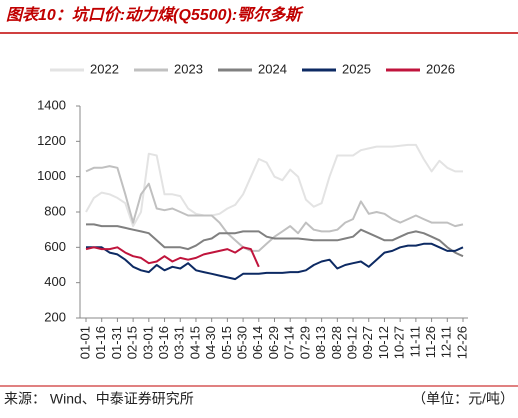 Image resolution: width=518 pixels, height=418 pixels. What do you see at coordinates (336, 342) in the screenshot?
I see `x-tick-label: 08-28` at bounding box center [336, 342].